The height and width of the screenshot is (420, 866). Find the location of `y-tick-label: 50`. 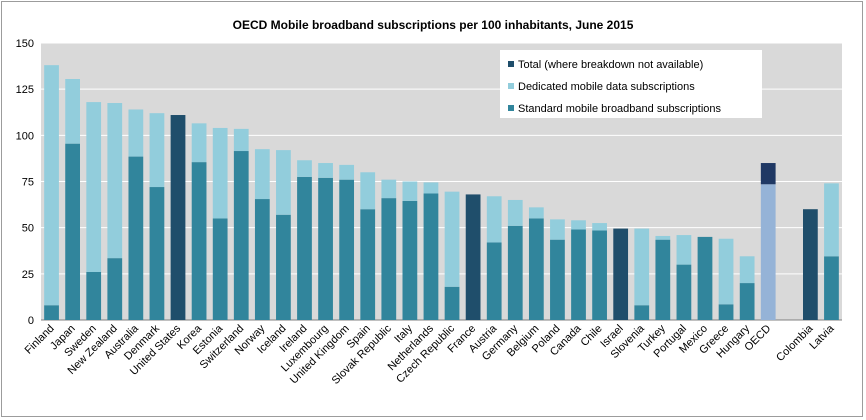

y-tick-label: 50 is located at coordinates (28, 229).